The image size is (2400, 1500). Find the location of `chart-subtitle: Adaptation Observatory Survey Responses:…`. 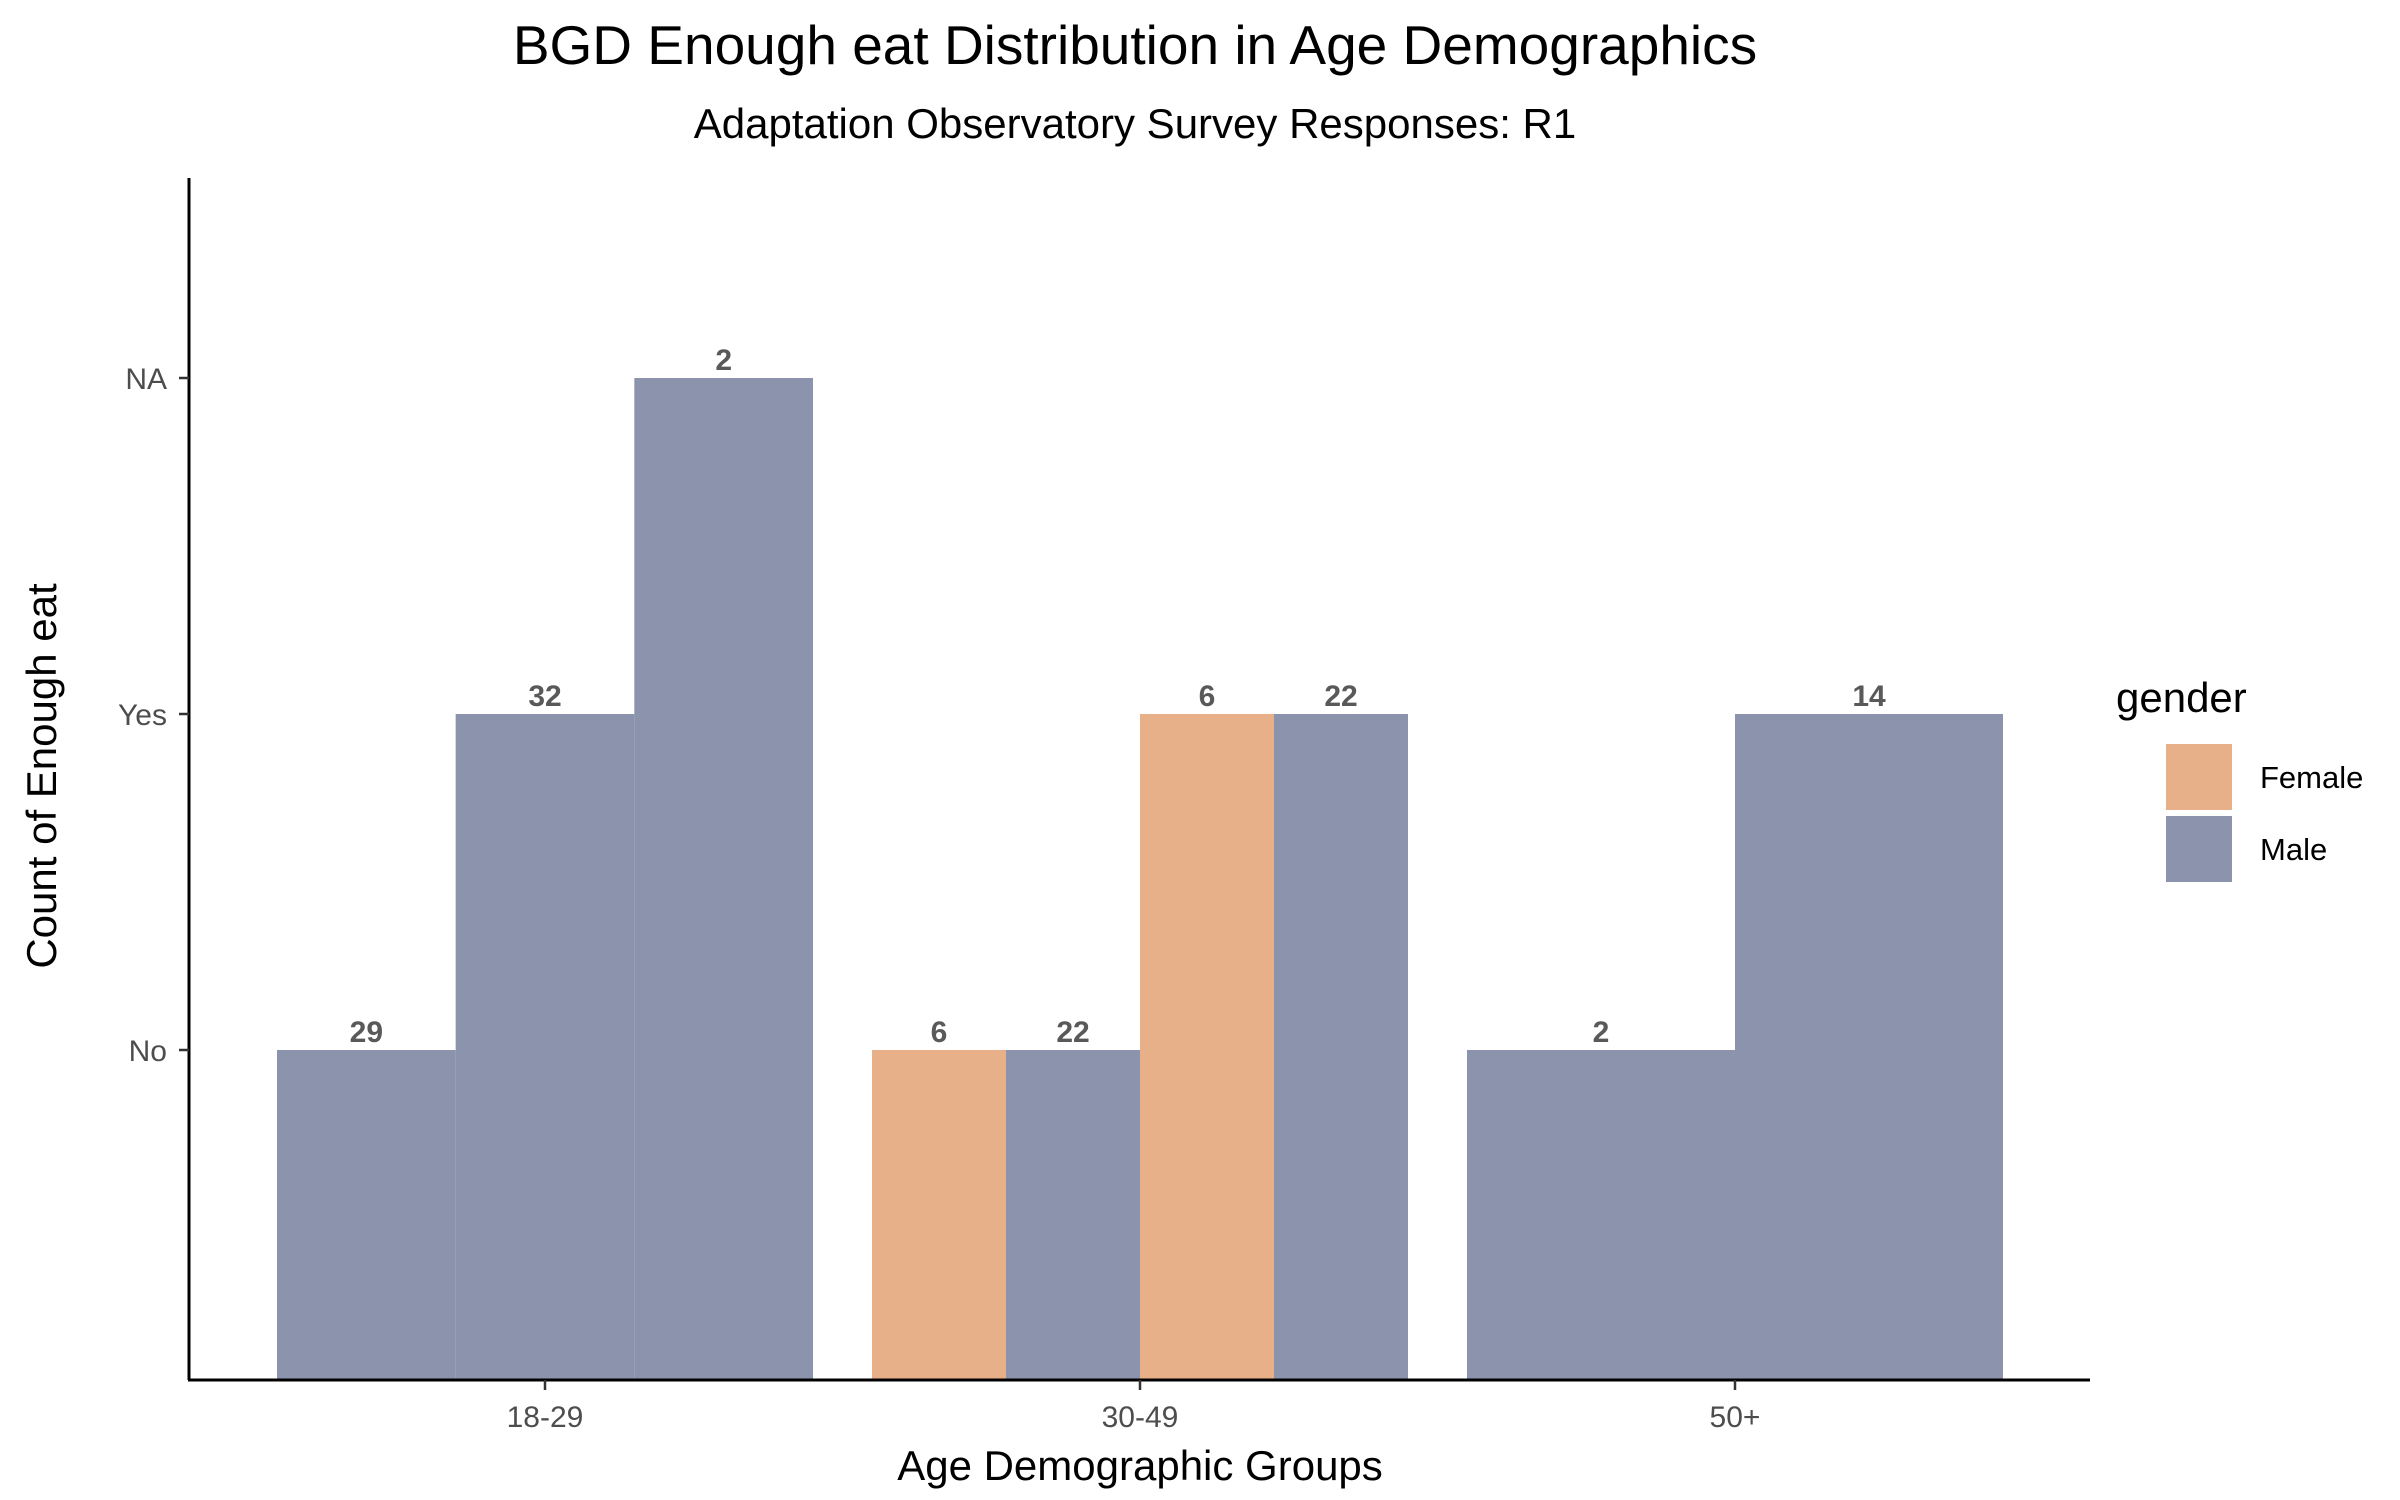

chart-subtitle: Adaptation Observatory Survey Responses:… is located at coordinates (1135, 123).